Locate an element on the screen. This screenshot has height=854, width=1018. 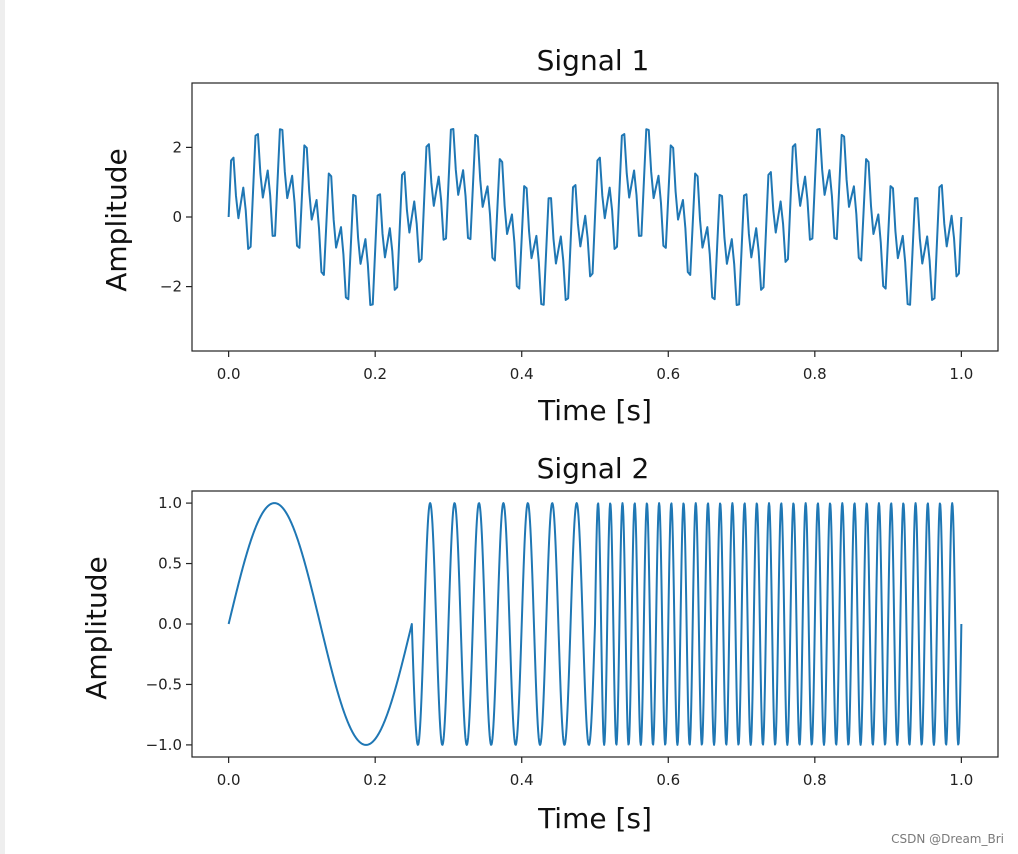
y-tick-label: −2 is located at coordinates (171, 287).